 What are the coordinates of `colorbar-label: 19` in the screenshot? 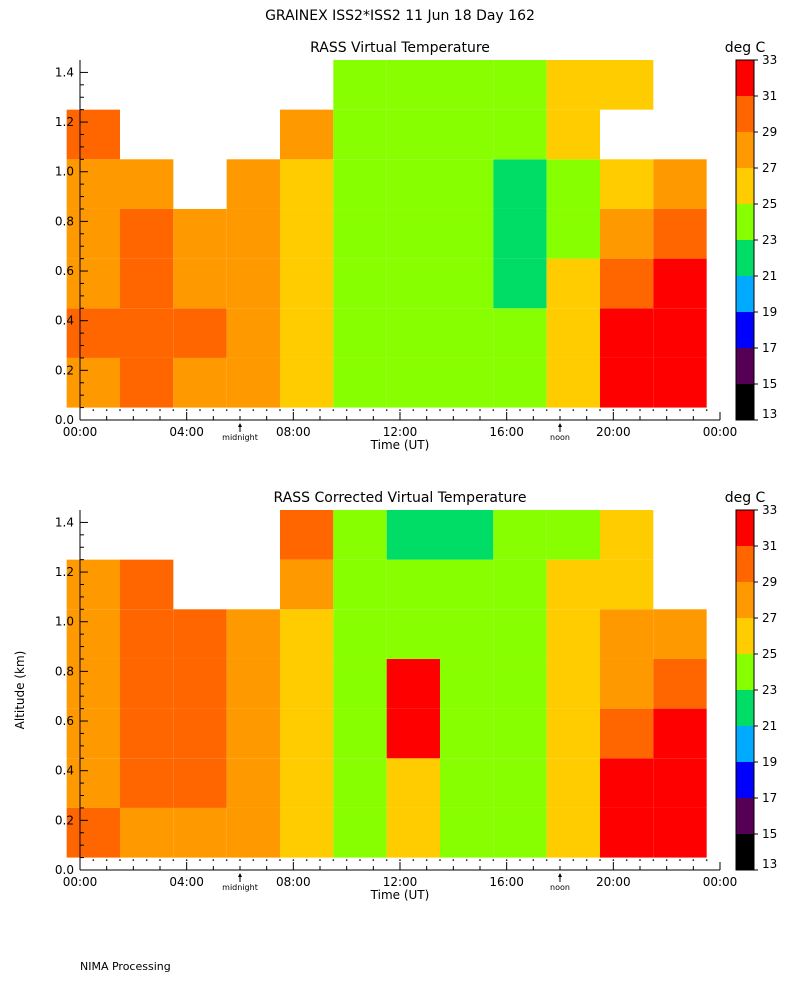 It's located at (769, 312).